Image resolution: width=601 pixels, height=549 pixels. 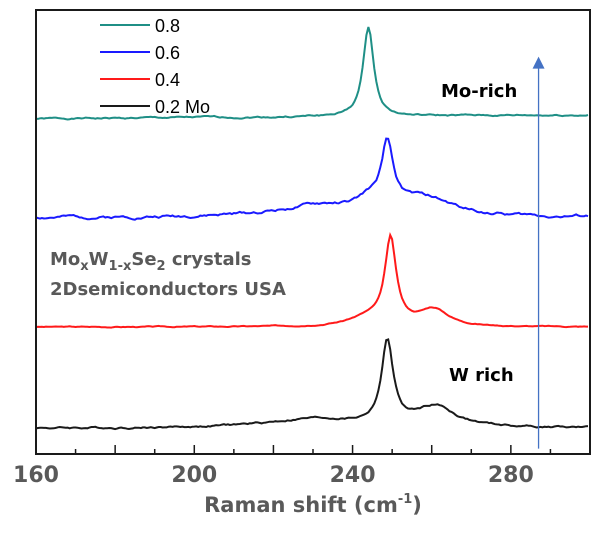 What do you see at coordinates (65, 259) in the screenshot?
I see `compound-mo: Mo` at bounding box center [65, 259].